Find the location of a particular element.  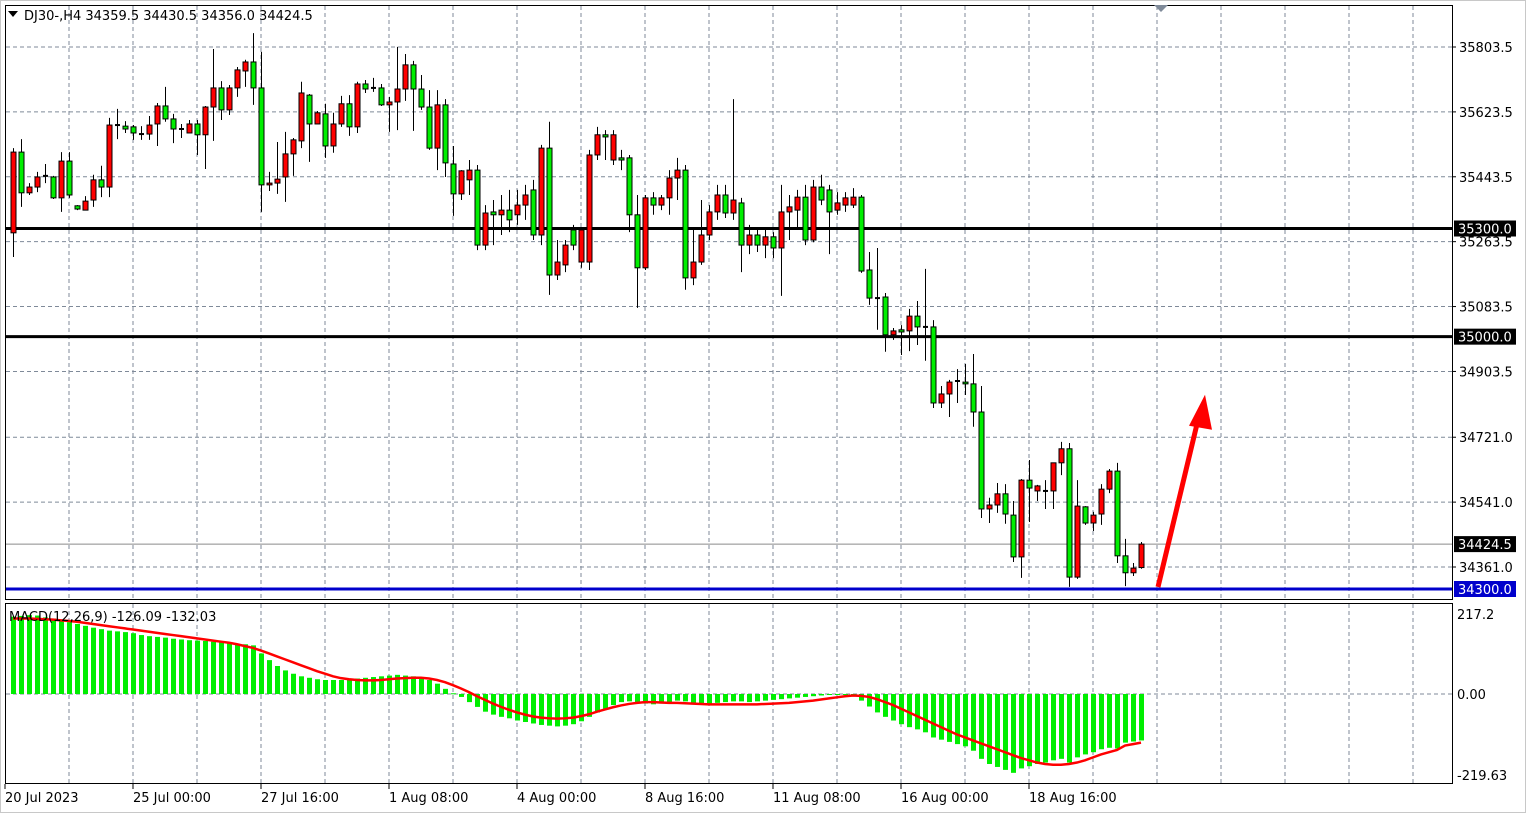

time-tick-label: 16 Aug 00:00 is located at coordinates (945, 798).